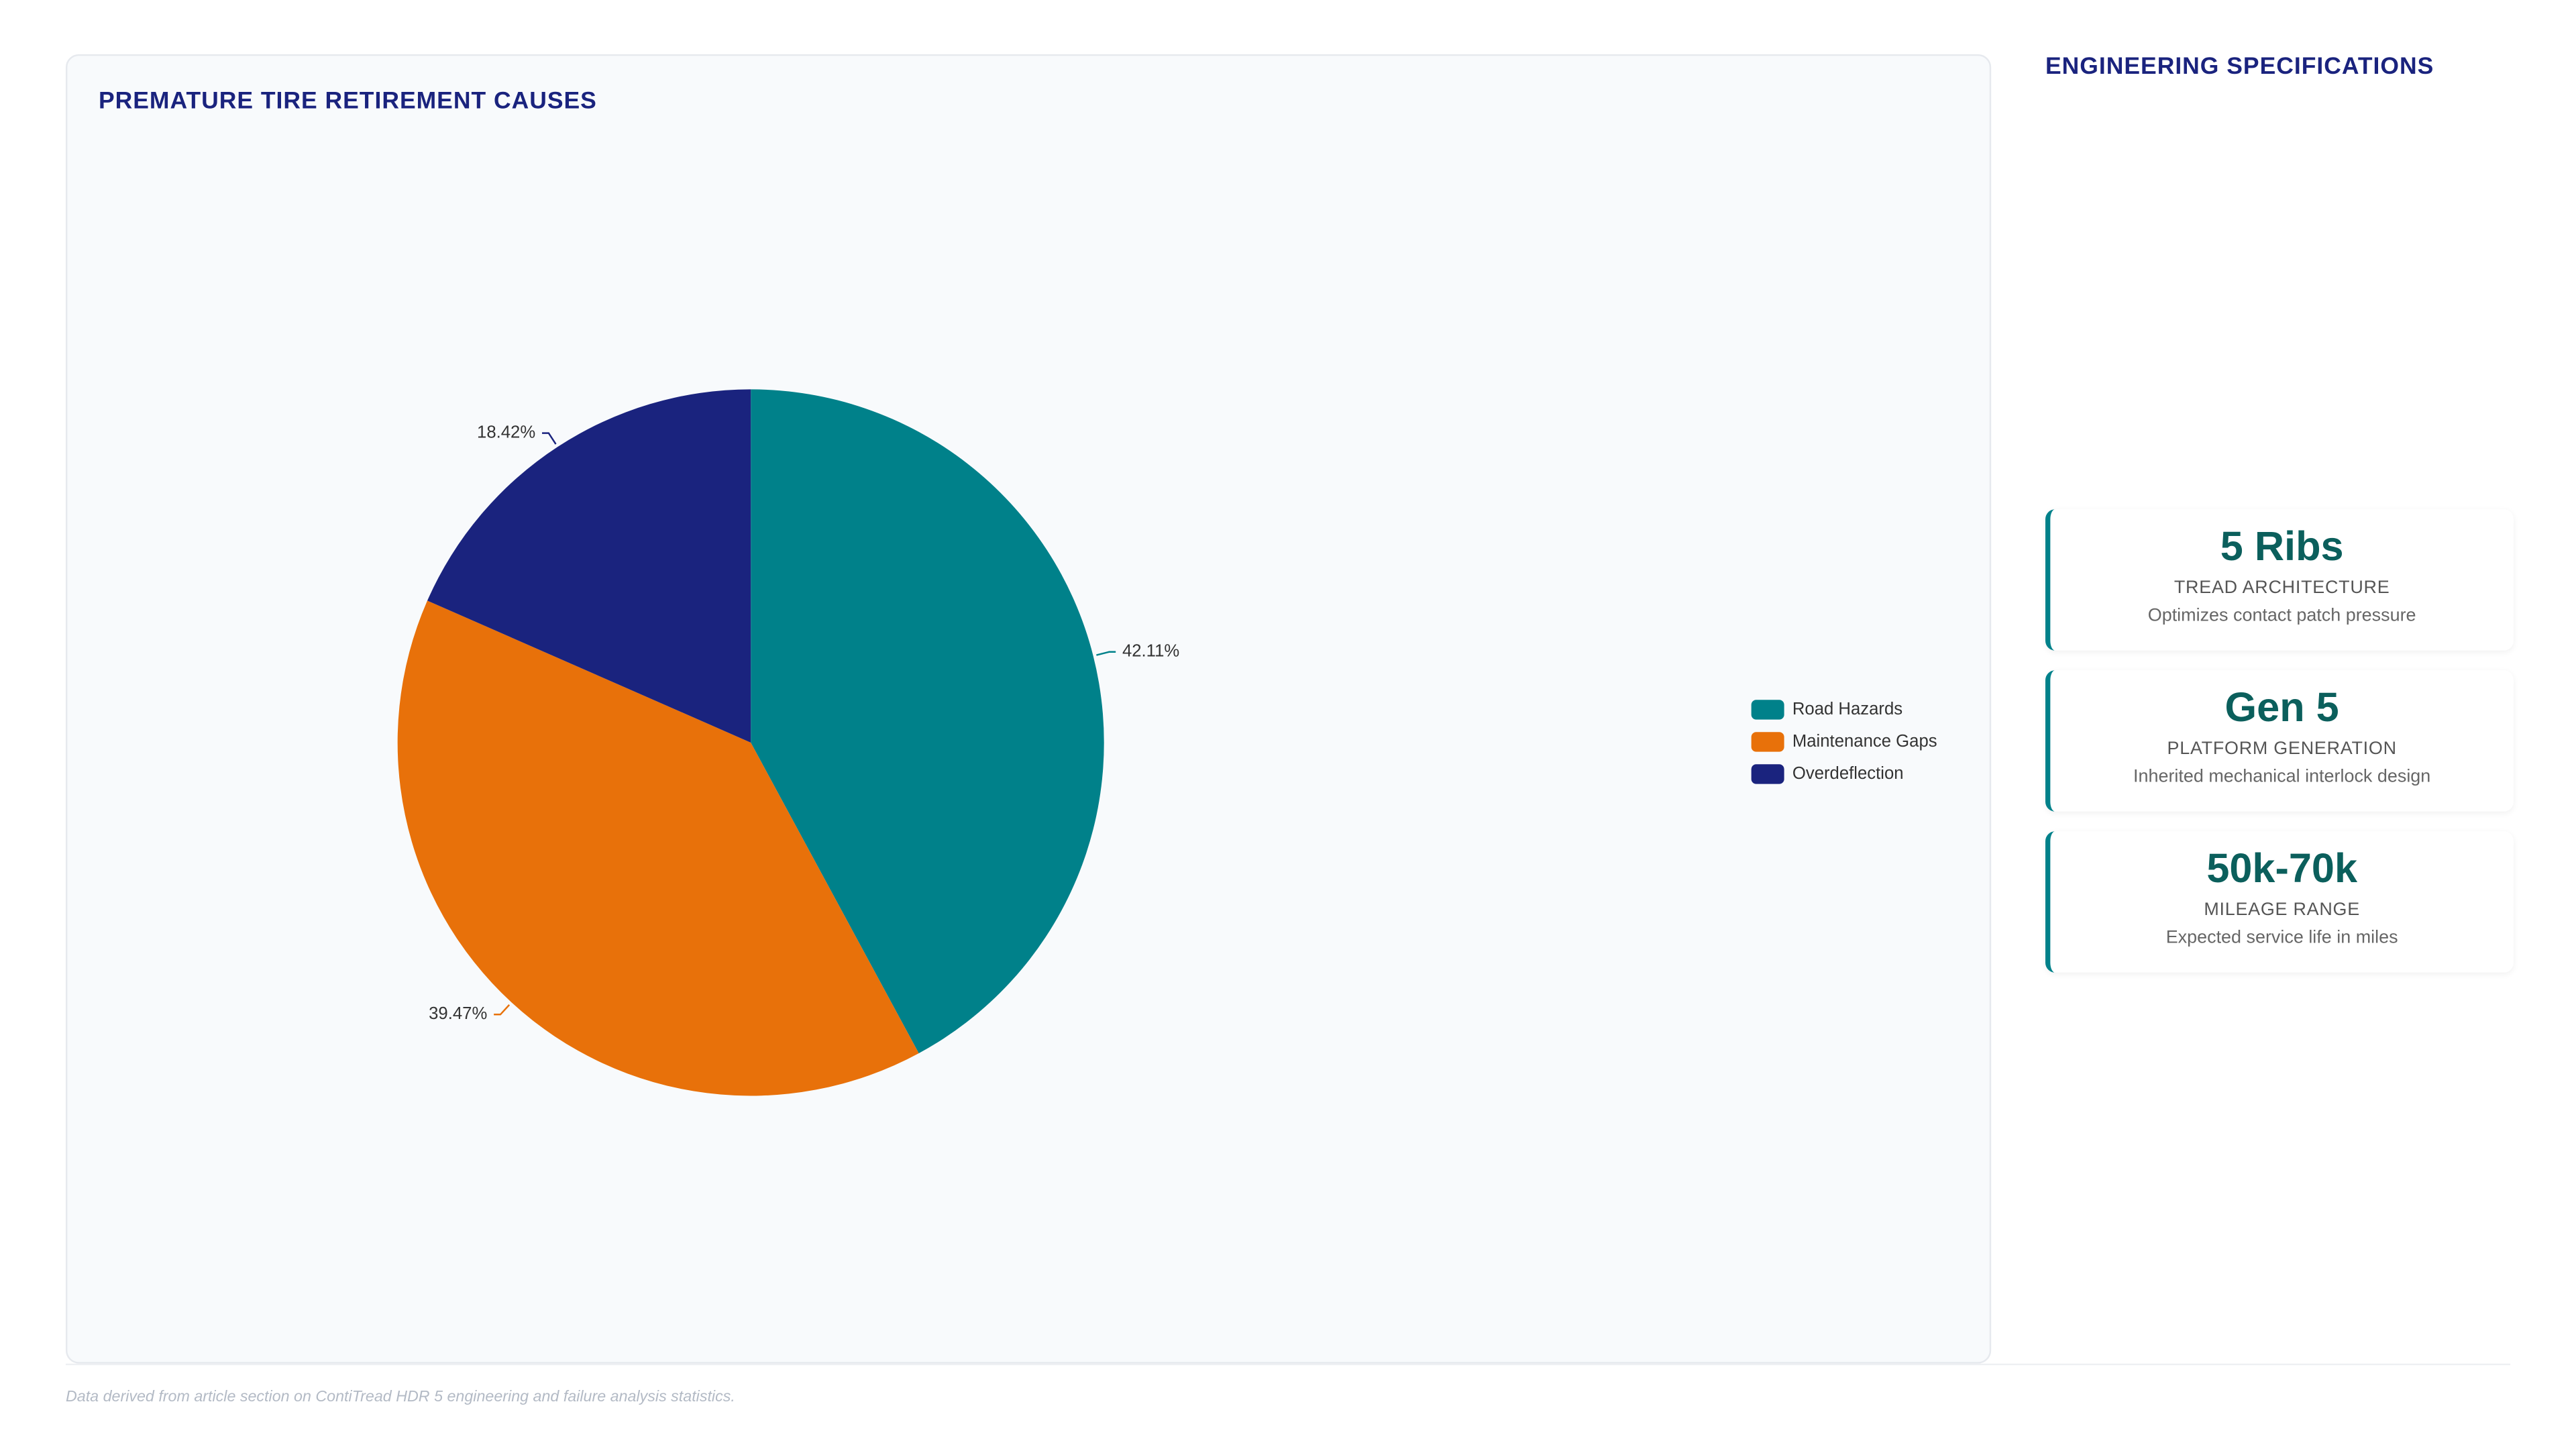  Describe the element at coordinates (2281, 708) in the screenshot. I see `spec-value: Gen 5` at that location.